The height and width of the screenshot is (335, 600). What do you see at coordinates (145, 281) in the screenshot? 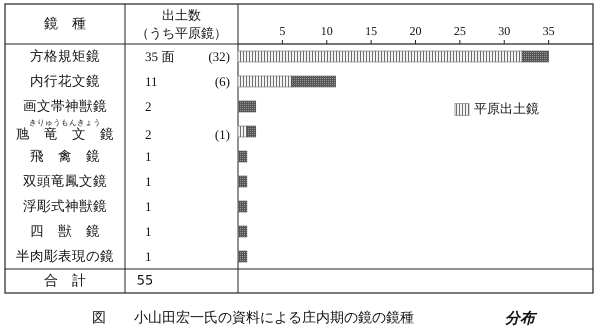
I see `text: 55` at bounding box center [145, 281].